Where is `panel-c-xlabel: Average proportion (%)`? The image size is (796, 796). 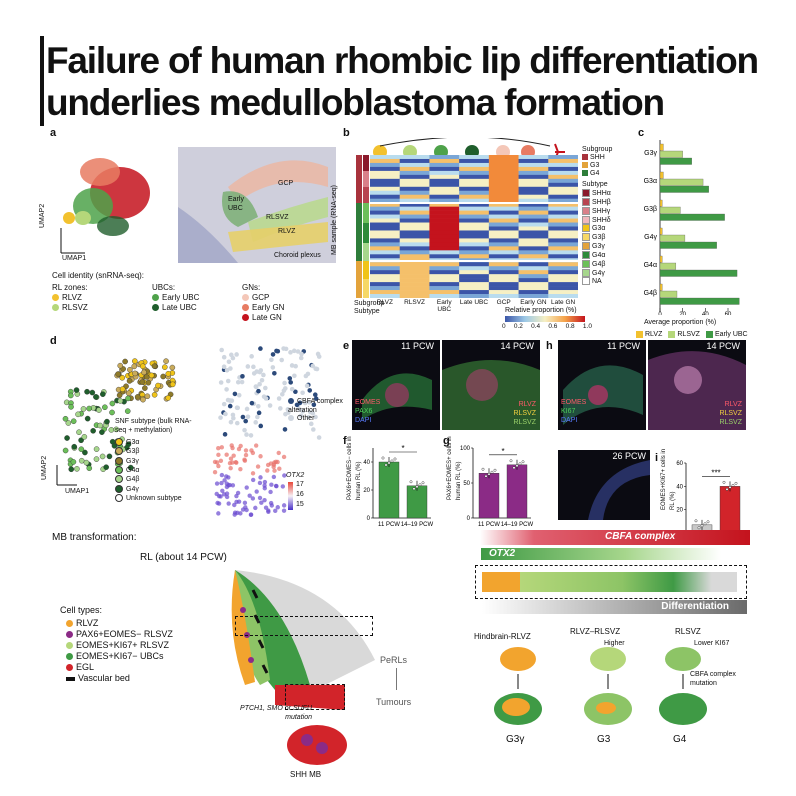 panel-c-xlabel: Average proportion (%) is located at coordinates (680, 322).